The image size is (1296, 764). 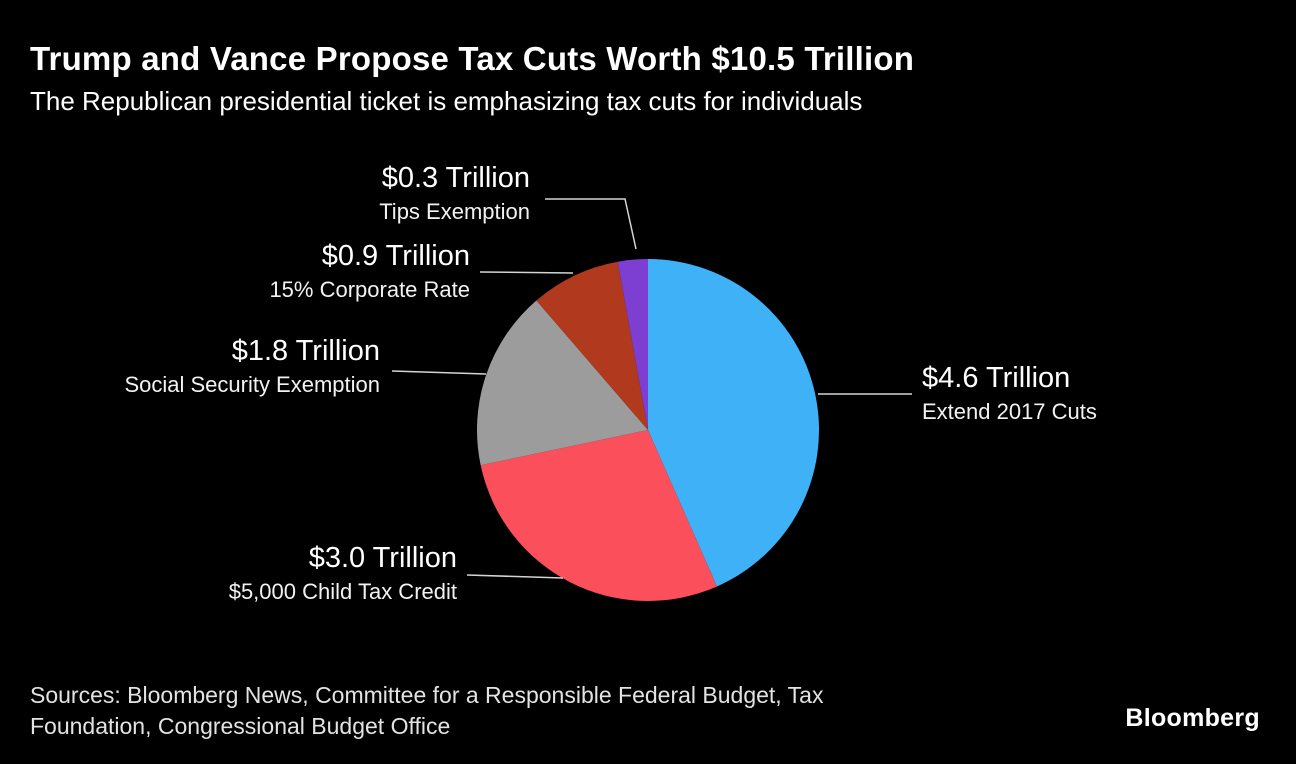 I want to click on callout-value-extend-2017: $4.6 Trillion, so click(x=996, y=378).